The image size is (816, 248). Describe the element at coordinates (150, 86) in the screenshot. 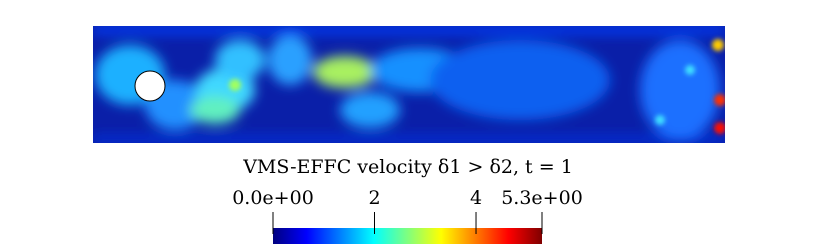

I see `cylinder` at that location.